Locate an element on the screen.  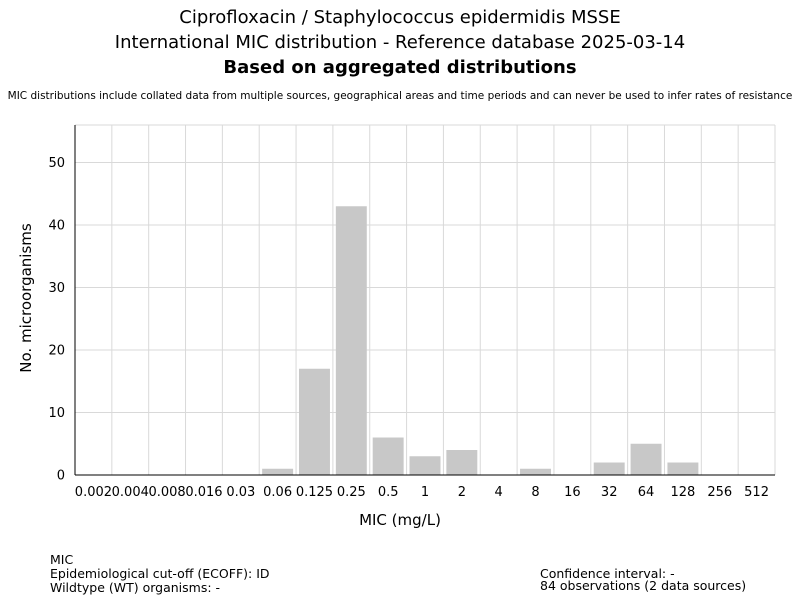
x-tick-label: 0.5 is located at coordinates (388, 492).